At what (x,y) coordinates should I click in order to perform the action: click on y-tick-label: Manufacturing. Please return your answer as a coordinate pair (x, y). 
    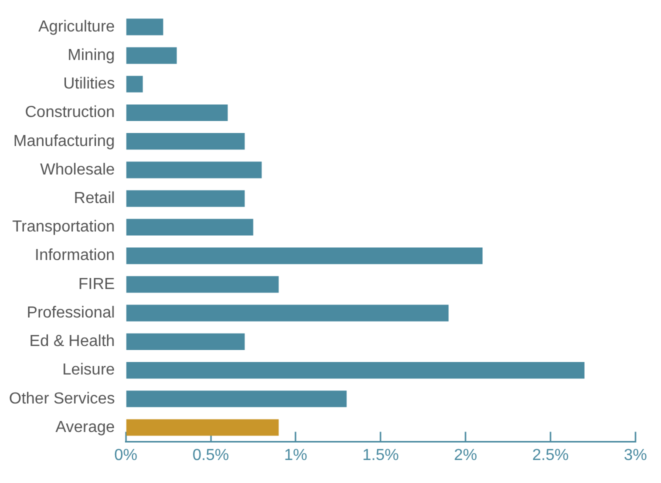
    Looking at the image, I should click on (64, 141).